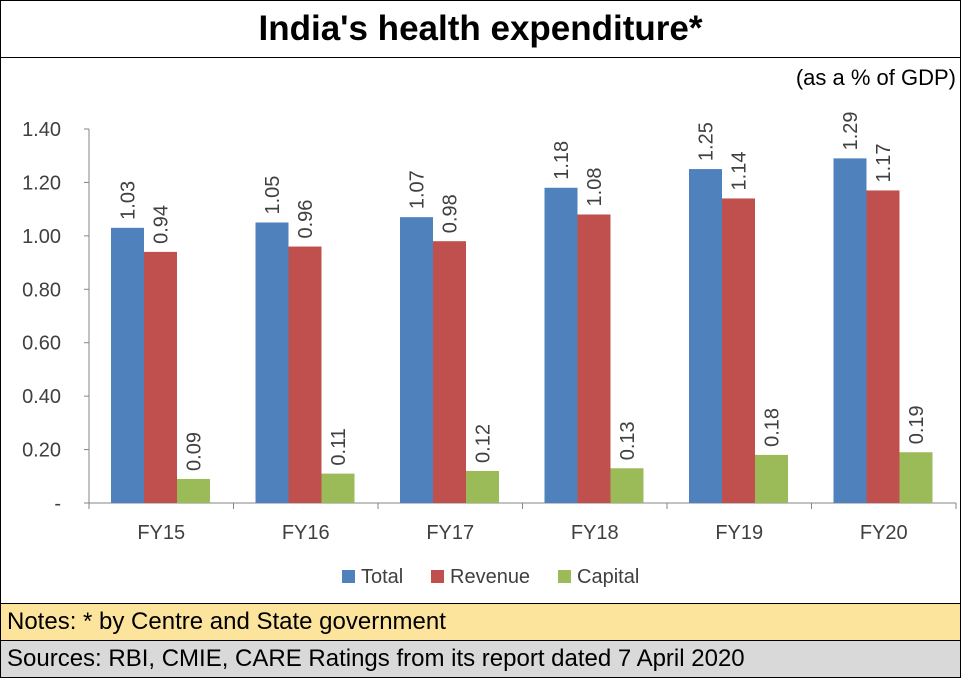 Image resolution: width=961 pixels, height=678 pixels. Describe the element at coordinates (739, 533) in the screenshot. I see `x-tick-label: FY19` at that location.